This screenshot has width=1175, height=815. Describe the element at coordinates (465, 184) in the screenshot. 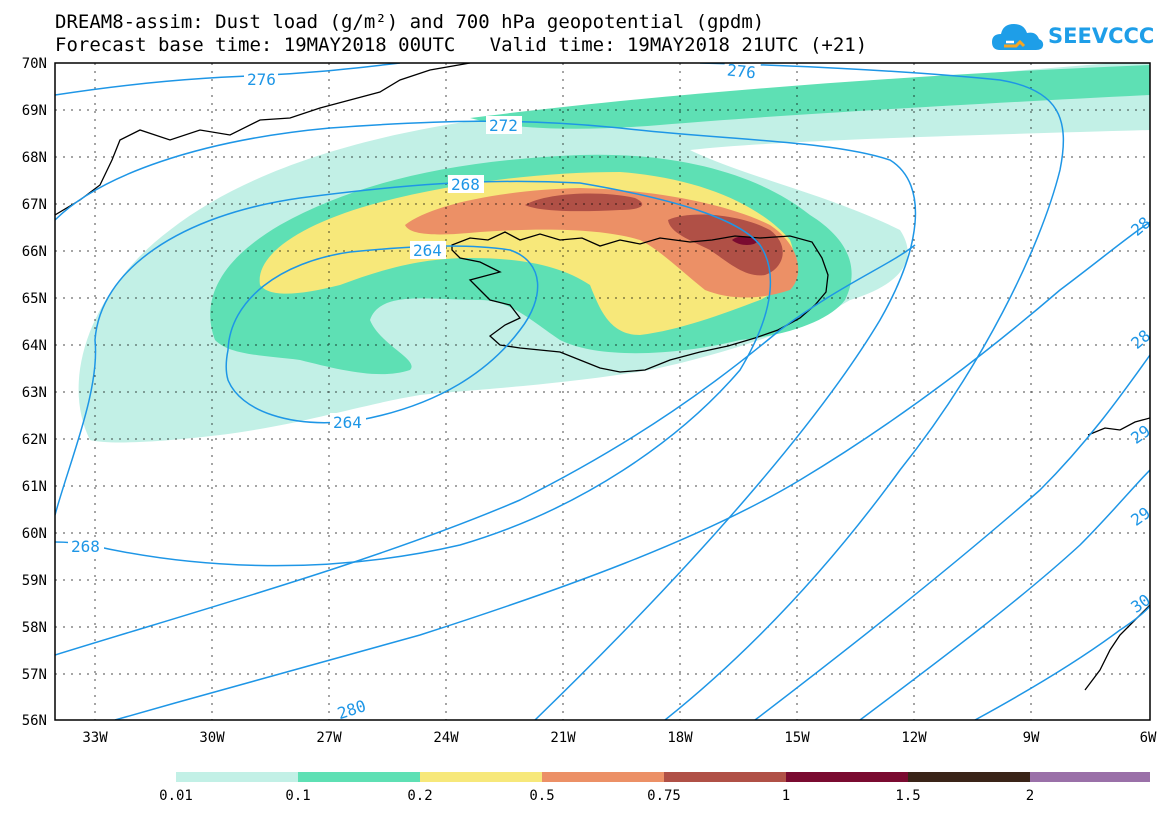

I see `contour-label-268-north: 268` at that location.